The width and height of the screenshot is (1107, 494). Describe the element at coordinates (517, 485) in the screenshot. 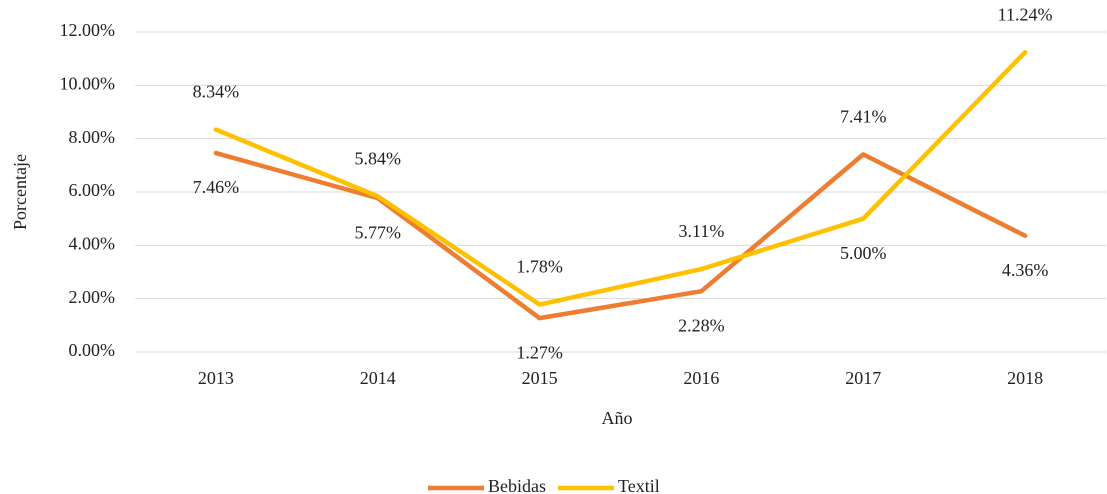

I see `legend-label: Bebidas` at that location.